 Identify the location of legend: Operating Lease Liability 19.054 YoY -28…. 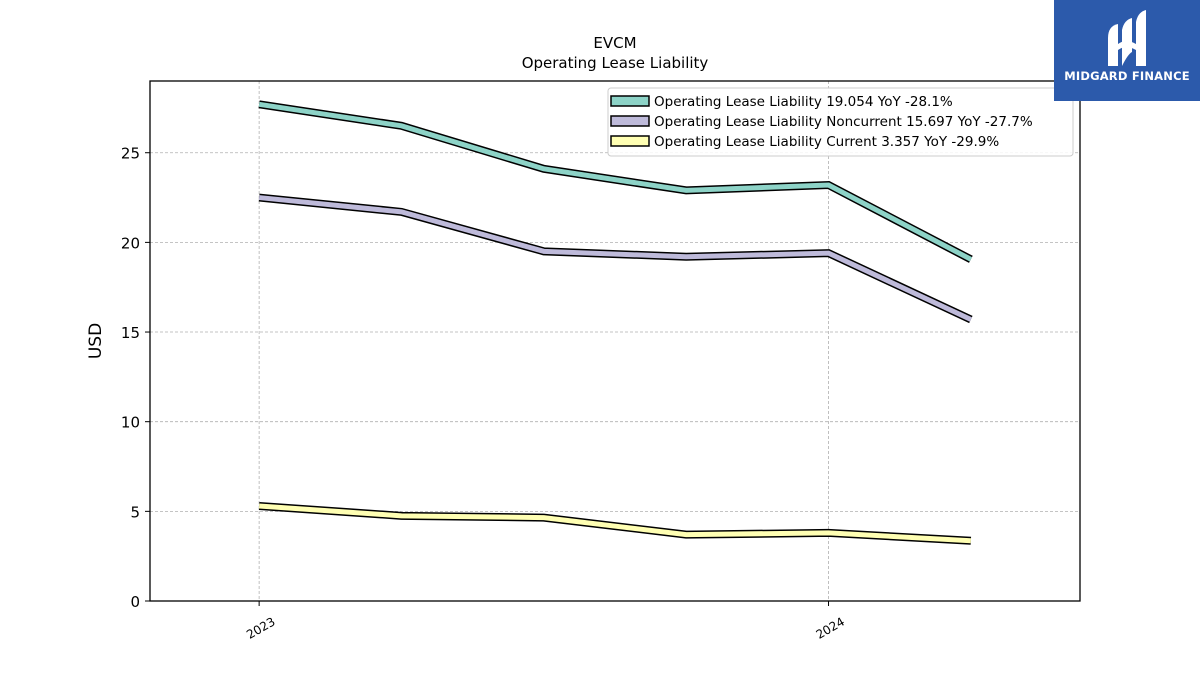
(840, 122).